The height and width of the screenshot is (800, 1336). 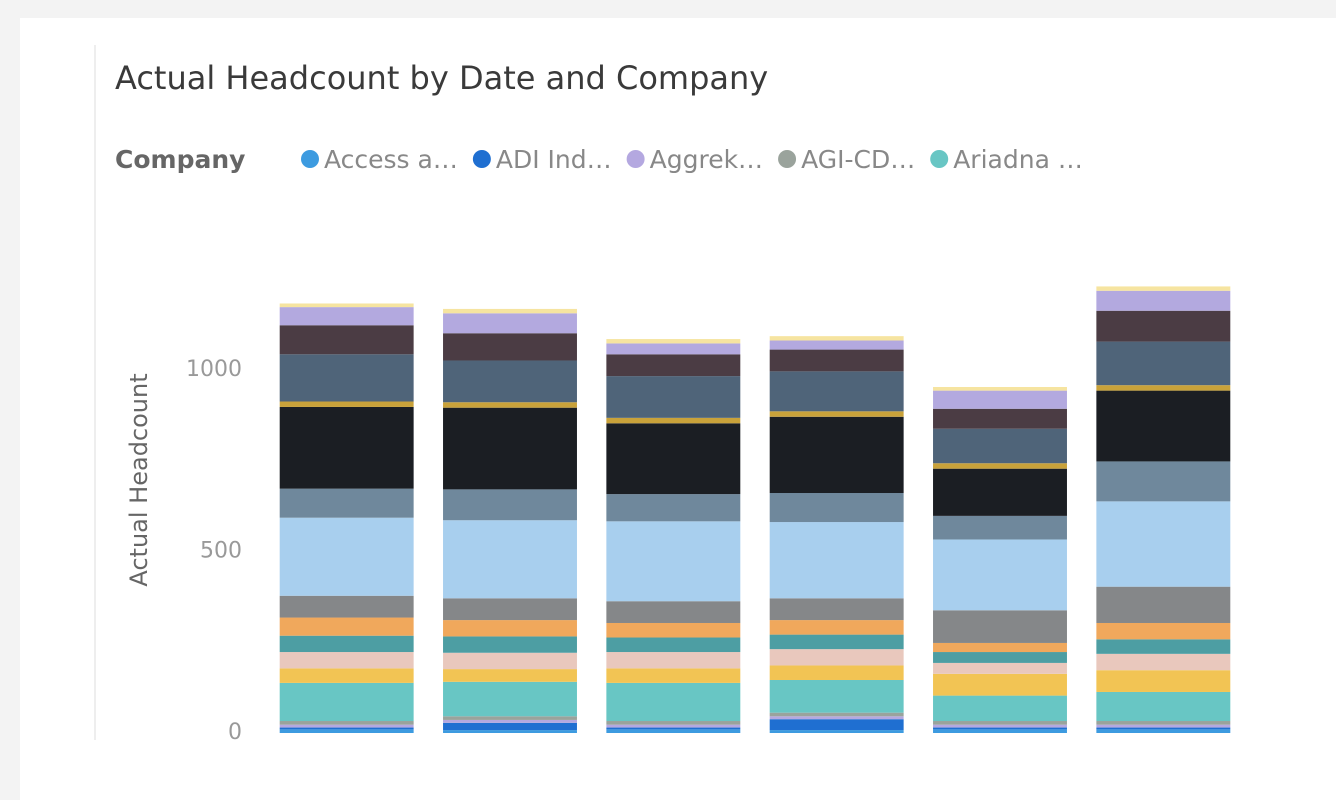 I want to click on y-axis-label: Actual Headcount, so click(x=139, y=479).